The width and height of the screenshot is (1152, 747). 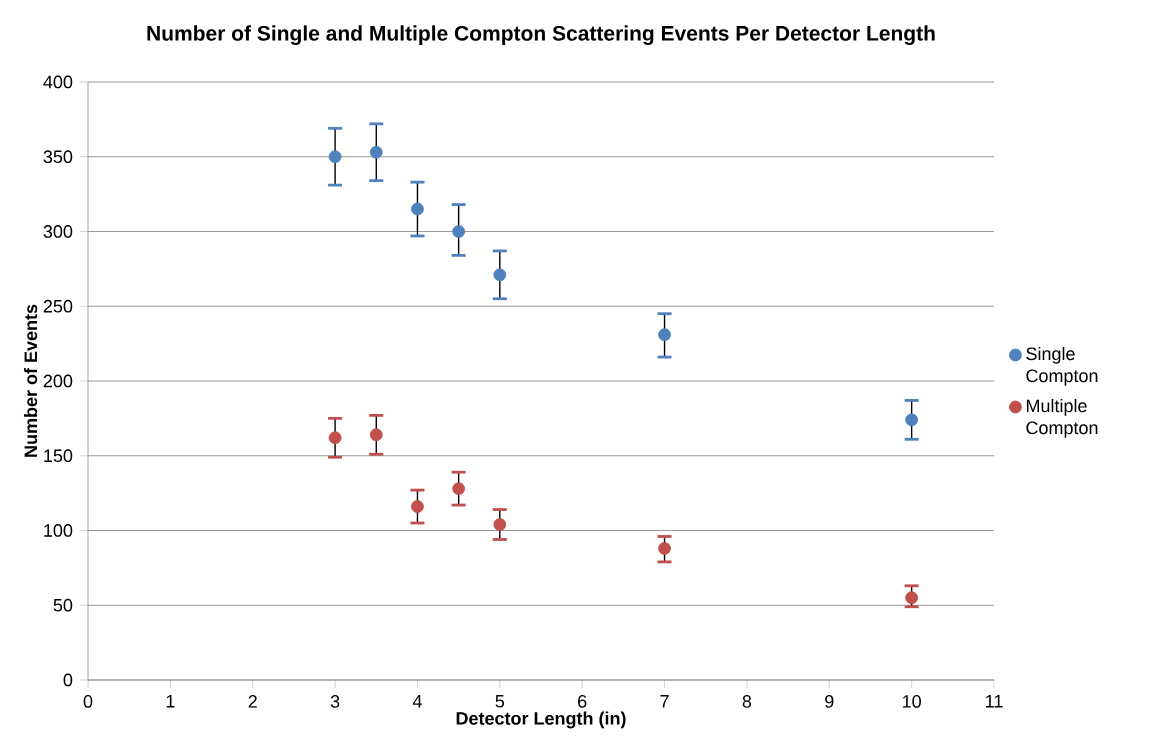 What do you see at coordinates (58, 456) in the screenshot?
I see `y-tick-label: 150` at bounding box center [58, 456].